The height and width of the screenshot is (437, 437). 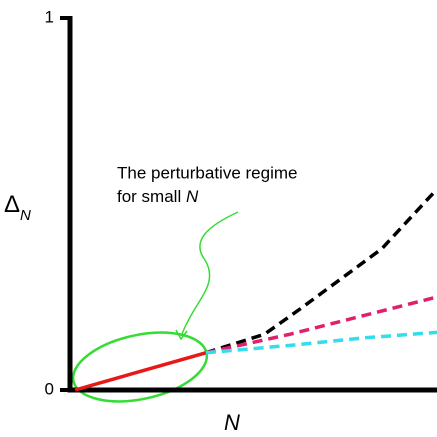 I want to click on y-tick-label: 0, so click(x=49, y=388).